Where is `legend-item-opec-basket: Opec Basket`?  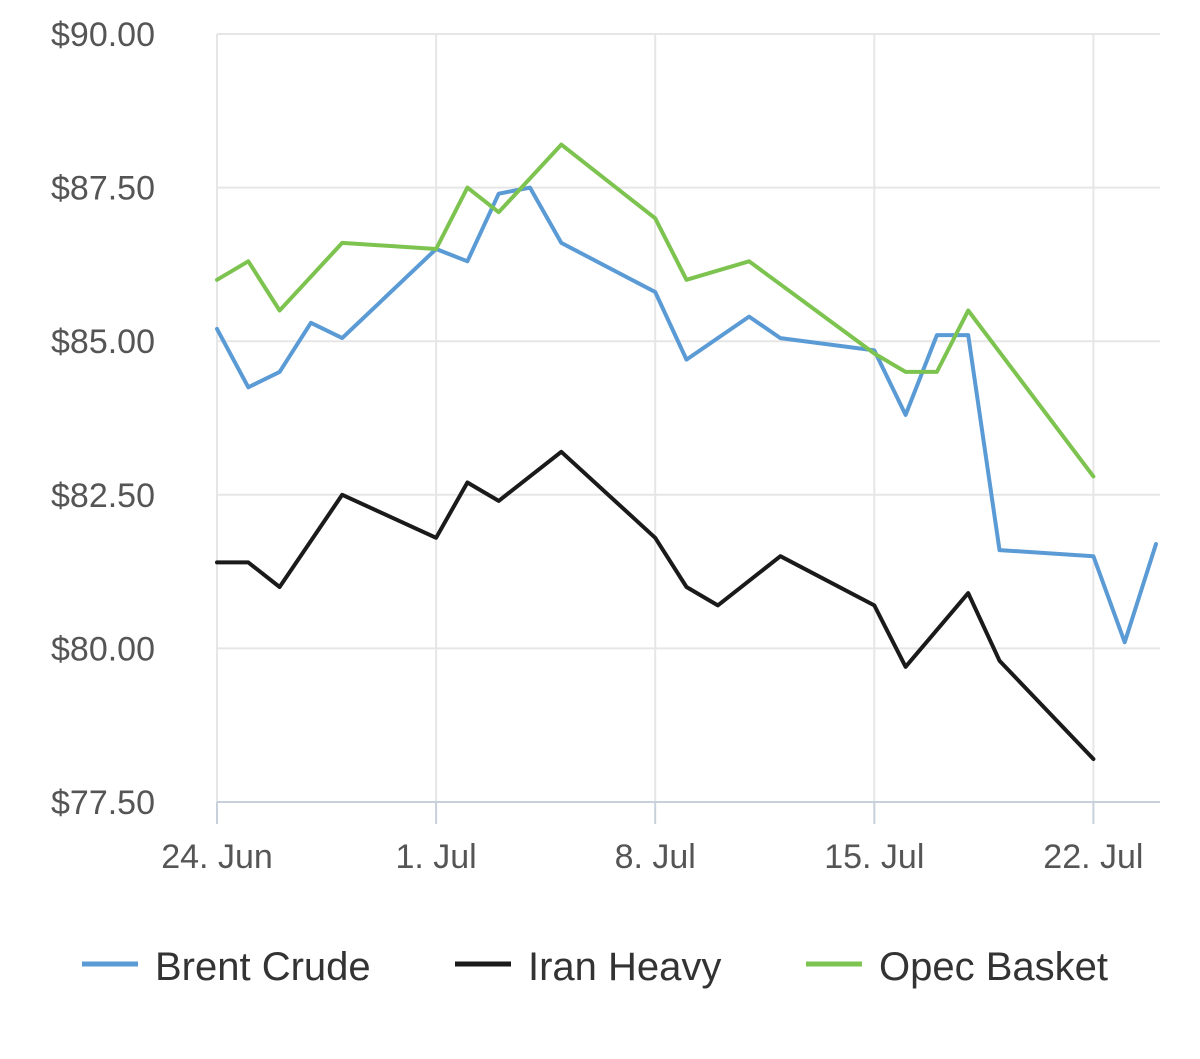
legend-item-opec-basket: Opec Basket is located at coordinates (957, 967).